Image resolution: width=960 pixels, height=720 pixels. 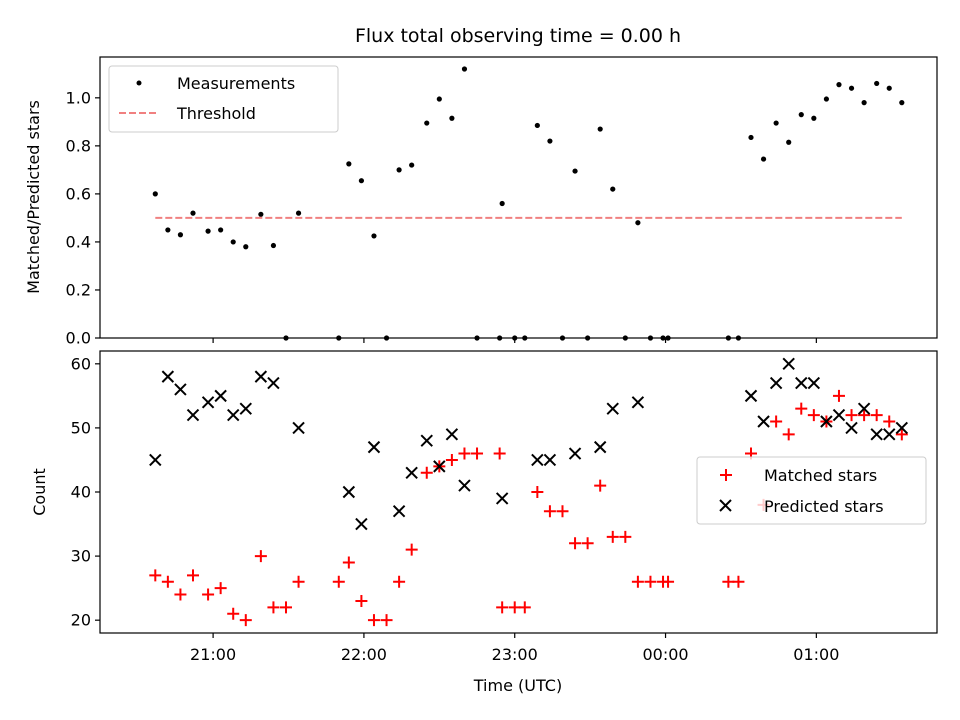 I want to click on x-tick-label: 21:00, so click(x=213, y=654).